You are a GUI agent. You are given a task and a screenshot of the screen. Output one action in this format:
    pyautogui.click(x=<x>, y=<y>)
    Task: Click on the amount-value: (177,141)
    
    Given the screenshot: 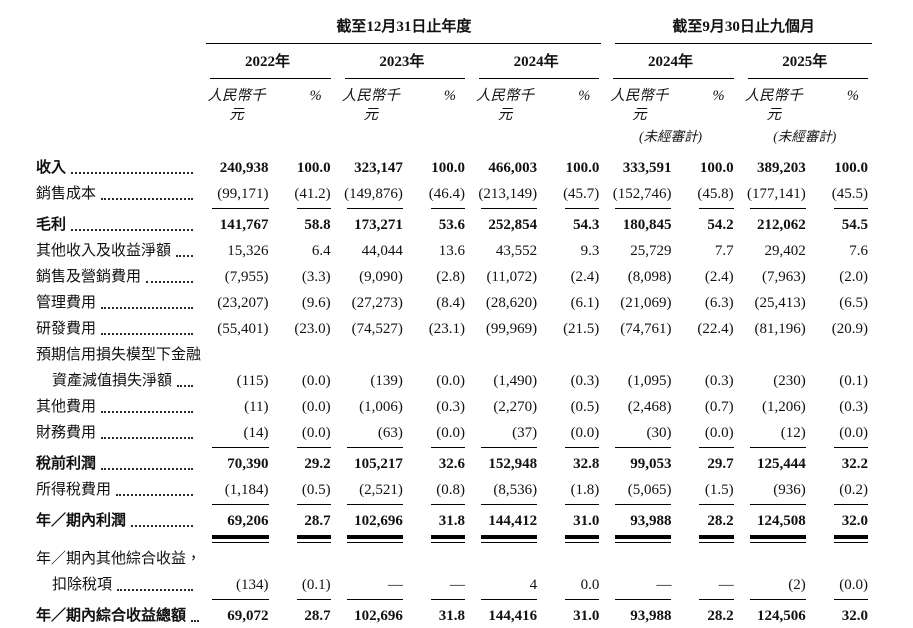 What is the action you would take?
    pyautogui.click(x=776, y=194)
    